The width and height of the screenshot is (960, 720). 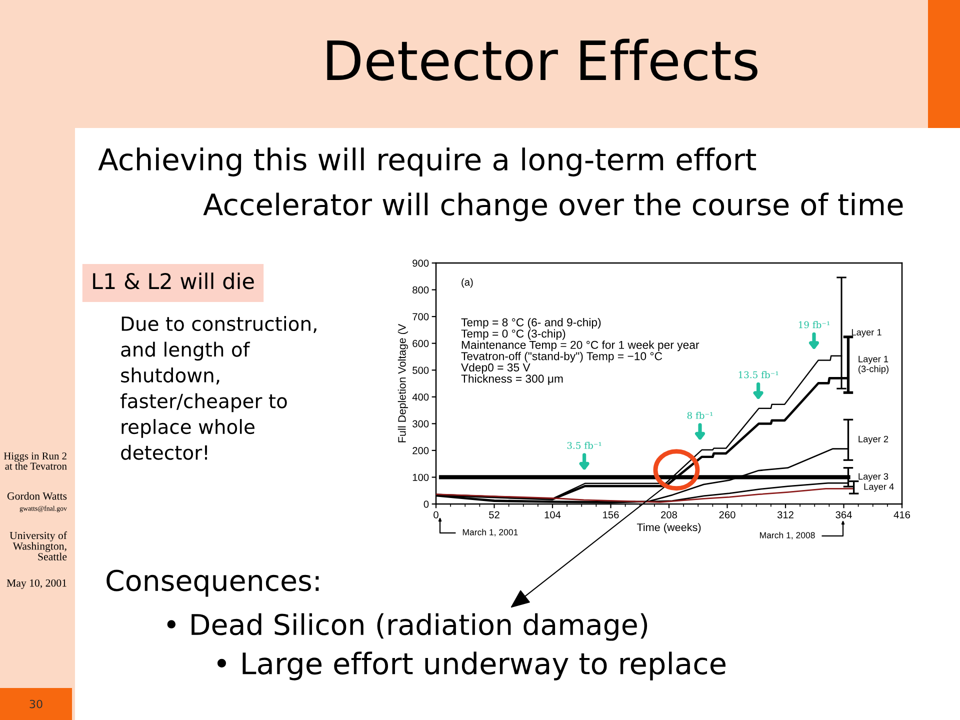 I want to click on x-tick-label: 416, so click(x=902, y=514).